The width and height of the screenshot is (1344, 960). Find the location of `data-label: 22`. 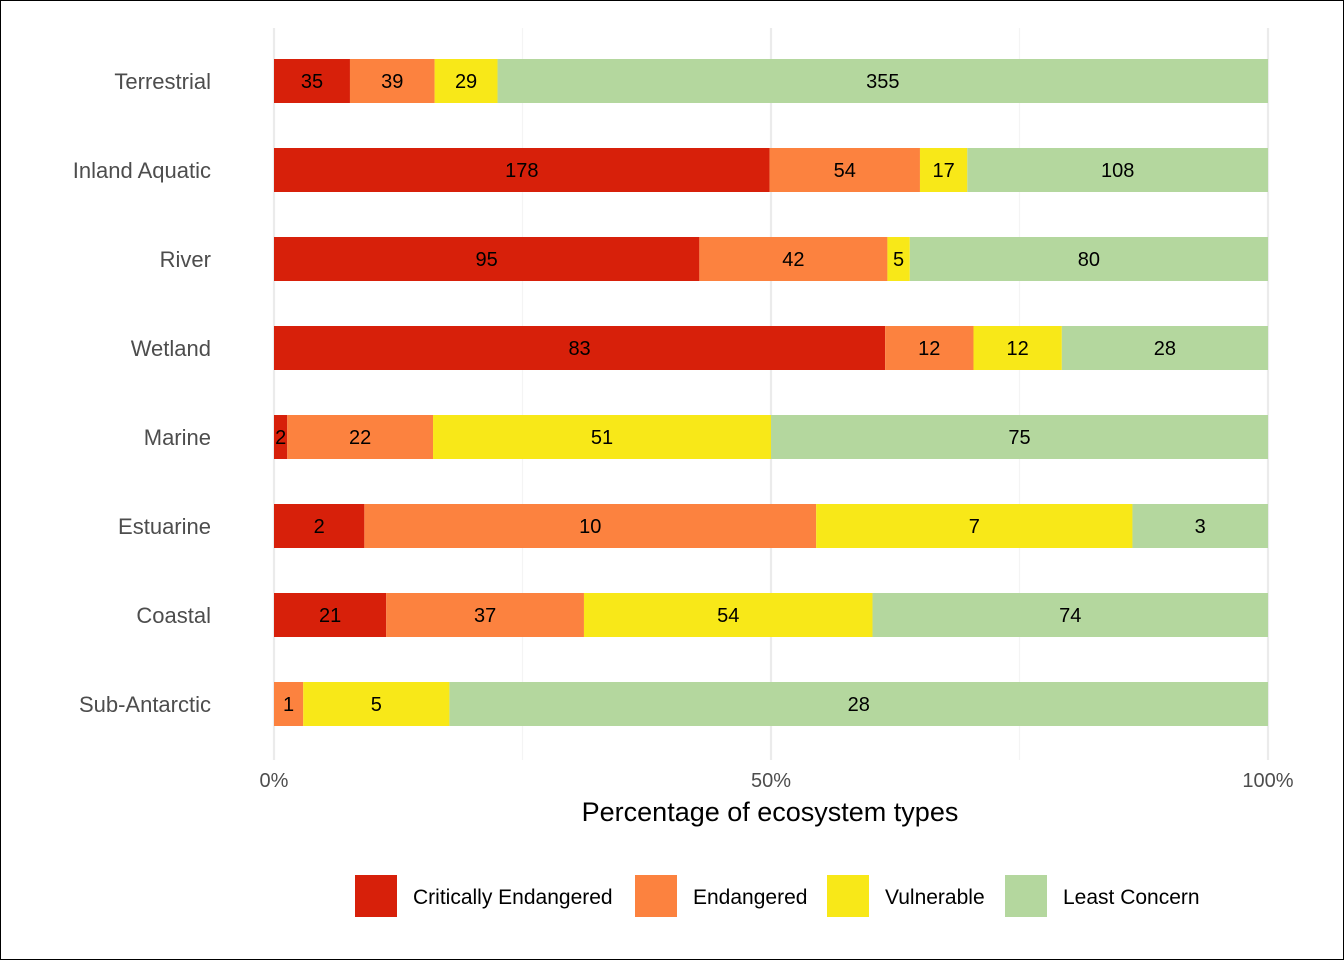

data-label: 22 is located at coordinates (360, 438).